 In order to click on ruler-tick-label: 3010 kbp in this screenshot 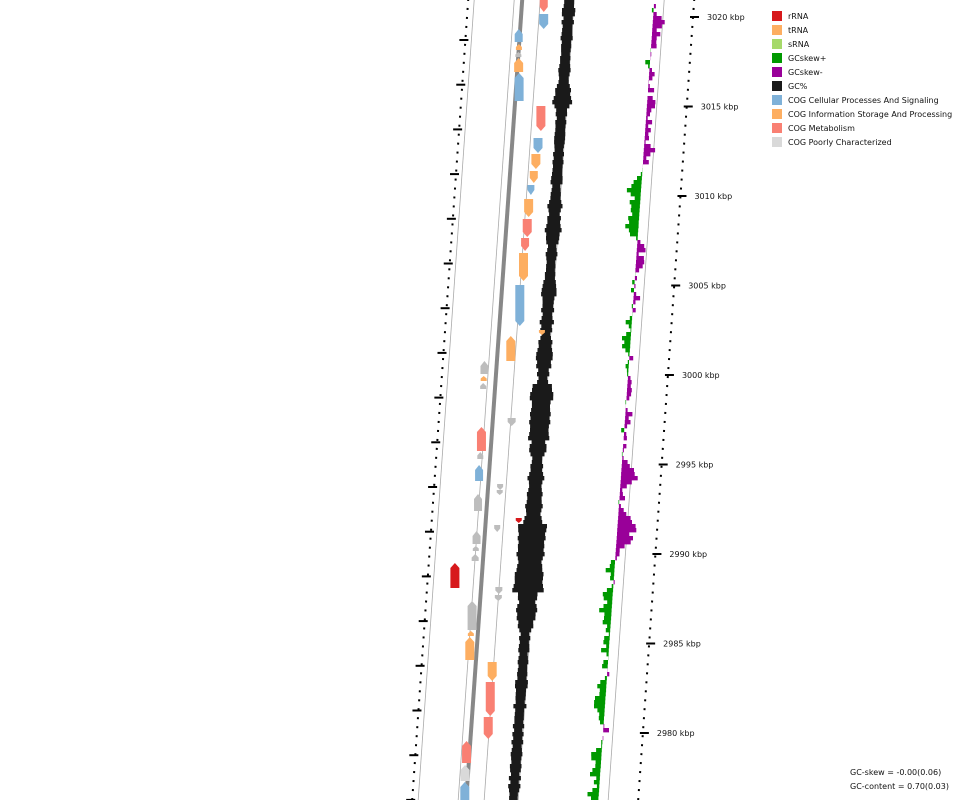, I will do `click(713, 196)`.